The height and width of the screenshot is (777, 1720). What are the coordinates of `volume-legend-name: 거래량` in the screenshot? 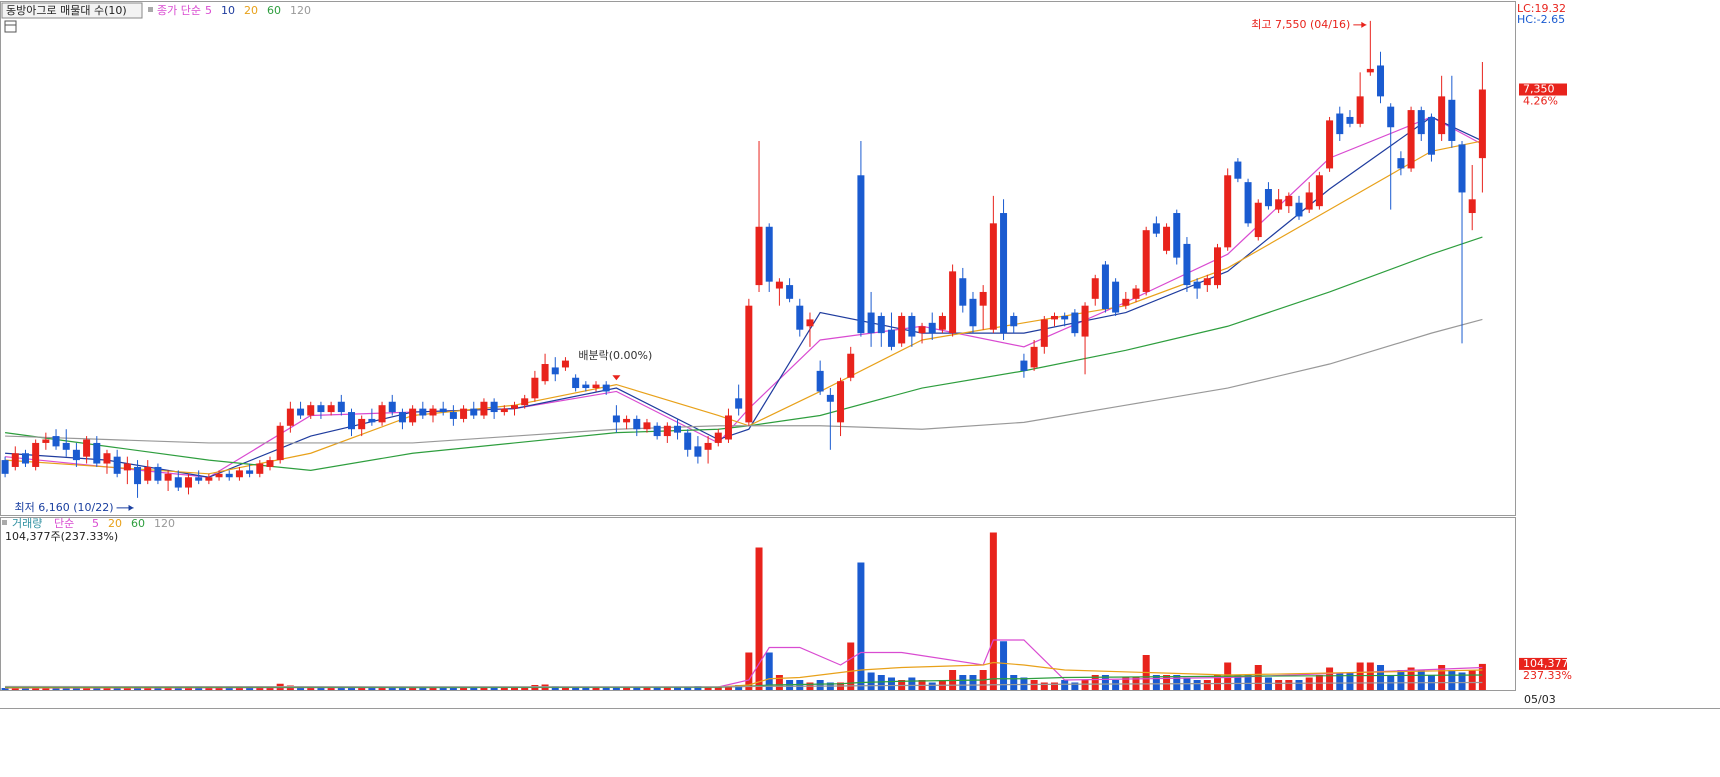 It's located at (27, 523).